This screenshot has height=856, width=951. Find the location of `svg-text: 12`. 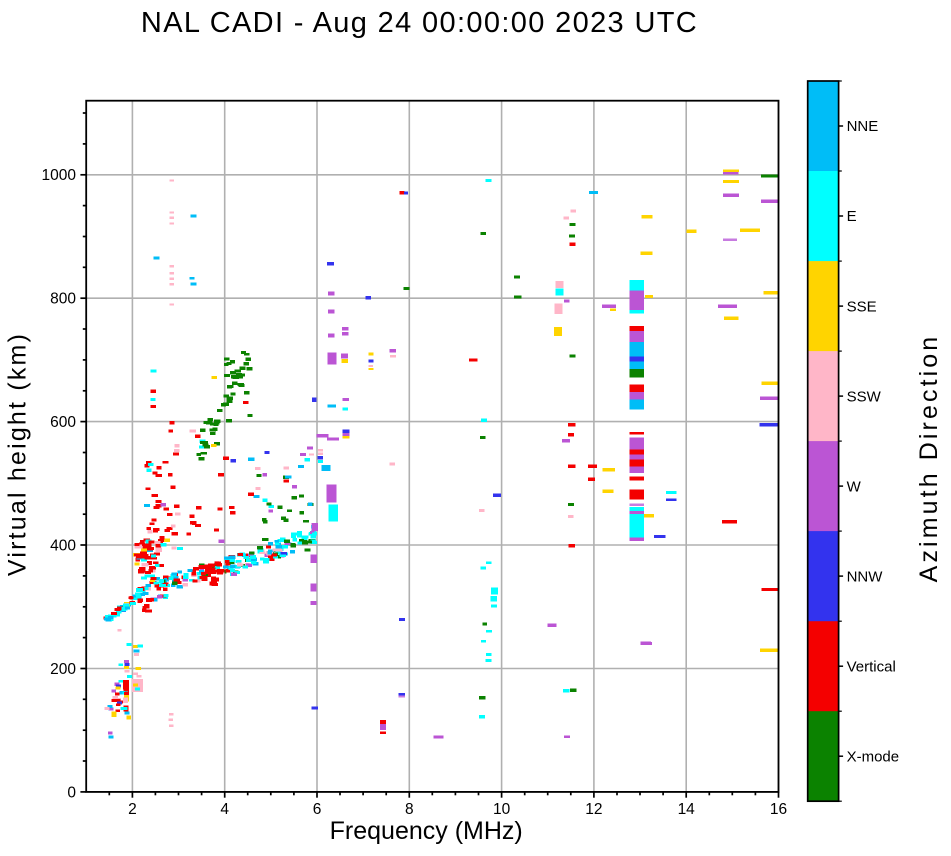

svg-text: 12 is located at coordinates (593, 809).